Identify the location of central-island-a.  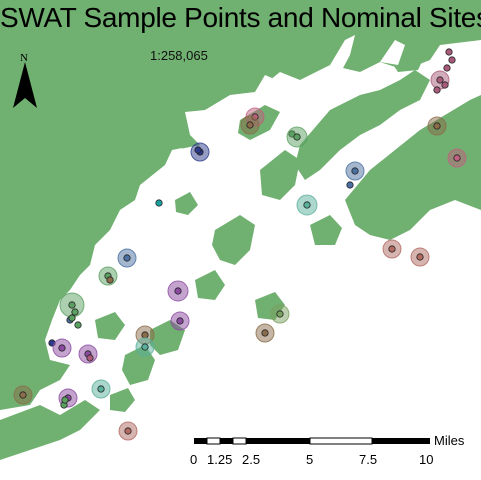
(233, 240).